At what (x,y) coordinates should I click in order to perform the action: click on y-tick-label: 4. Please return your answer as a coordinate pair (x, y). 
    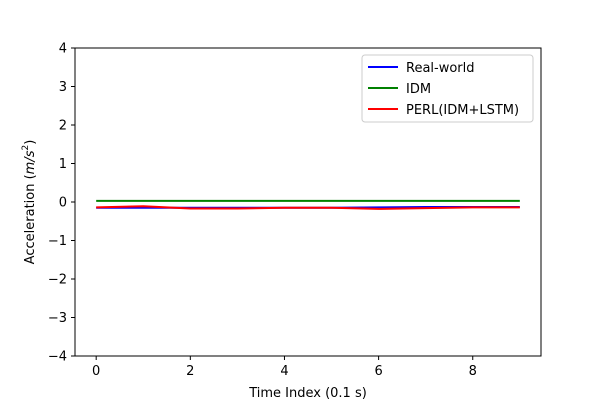
    Looking at the image, I should click on (63, 49).